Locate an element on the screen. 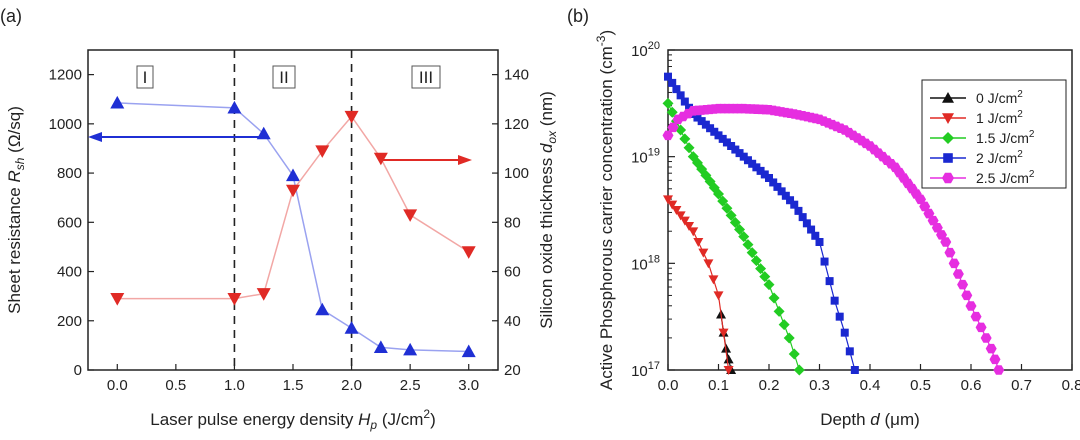 Image resolution: width=1080 pixels, height=440 pixels. x-tick-label: 0.7 is located at coordinates (1021, 385).